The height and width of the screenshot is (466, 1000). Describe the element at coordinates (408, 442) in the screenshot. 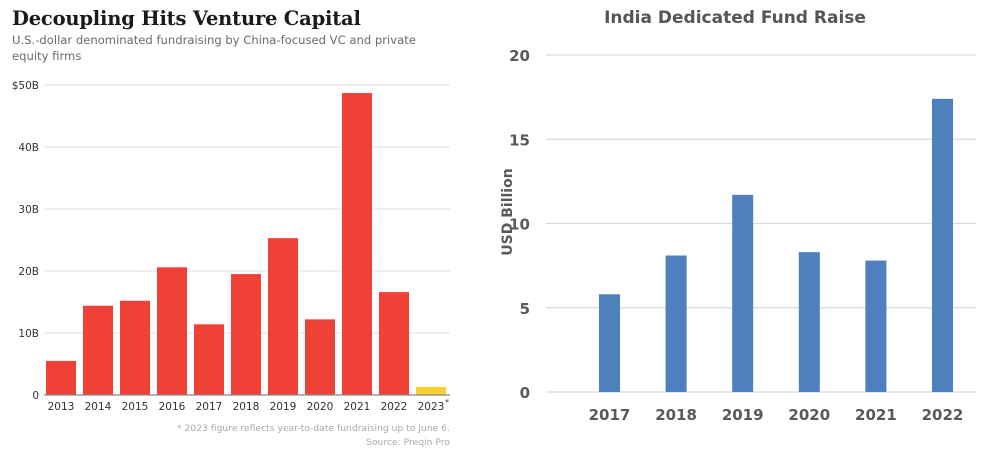

I see `source-note: Source: Preqin Pro` at that location.